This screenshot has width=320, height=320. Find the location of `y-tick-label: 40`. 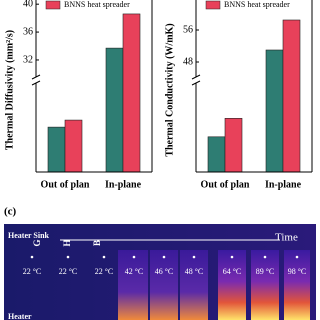

y-tick-label: 40 is located at coordinates (28, 4).